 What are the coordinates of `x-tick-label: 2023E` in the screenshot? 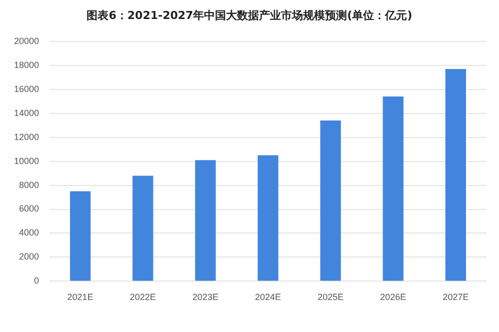 It's located at (205, 297).